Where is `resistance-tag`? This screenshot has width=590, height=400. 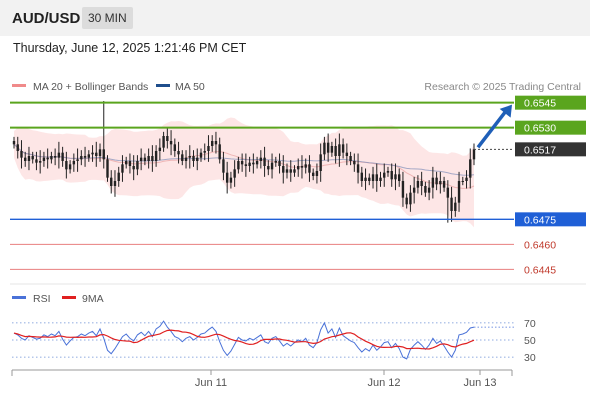 resistance-tag is located at coordinates (550, 127).